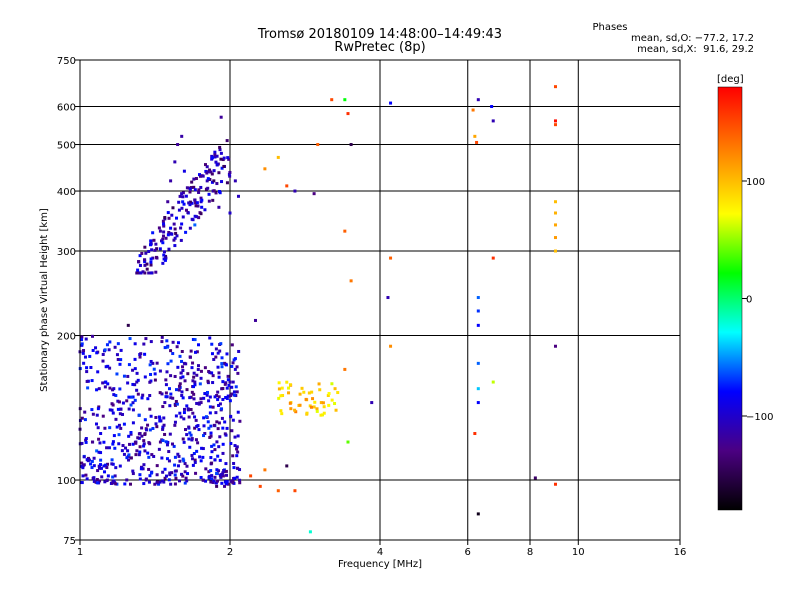 The image size is (800, 600). Describe the element at coordinates (66, 61) in the screenshot. I see `y-tick-label: 750` at that location.